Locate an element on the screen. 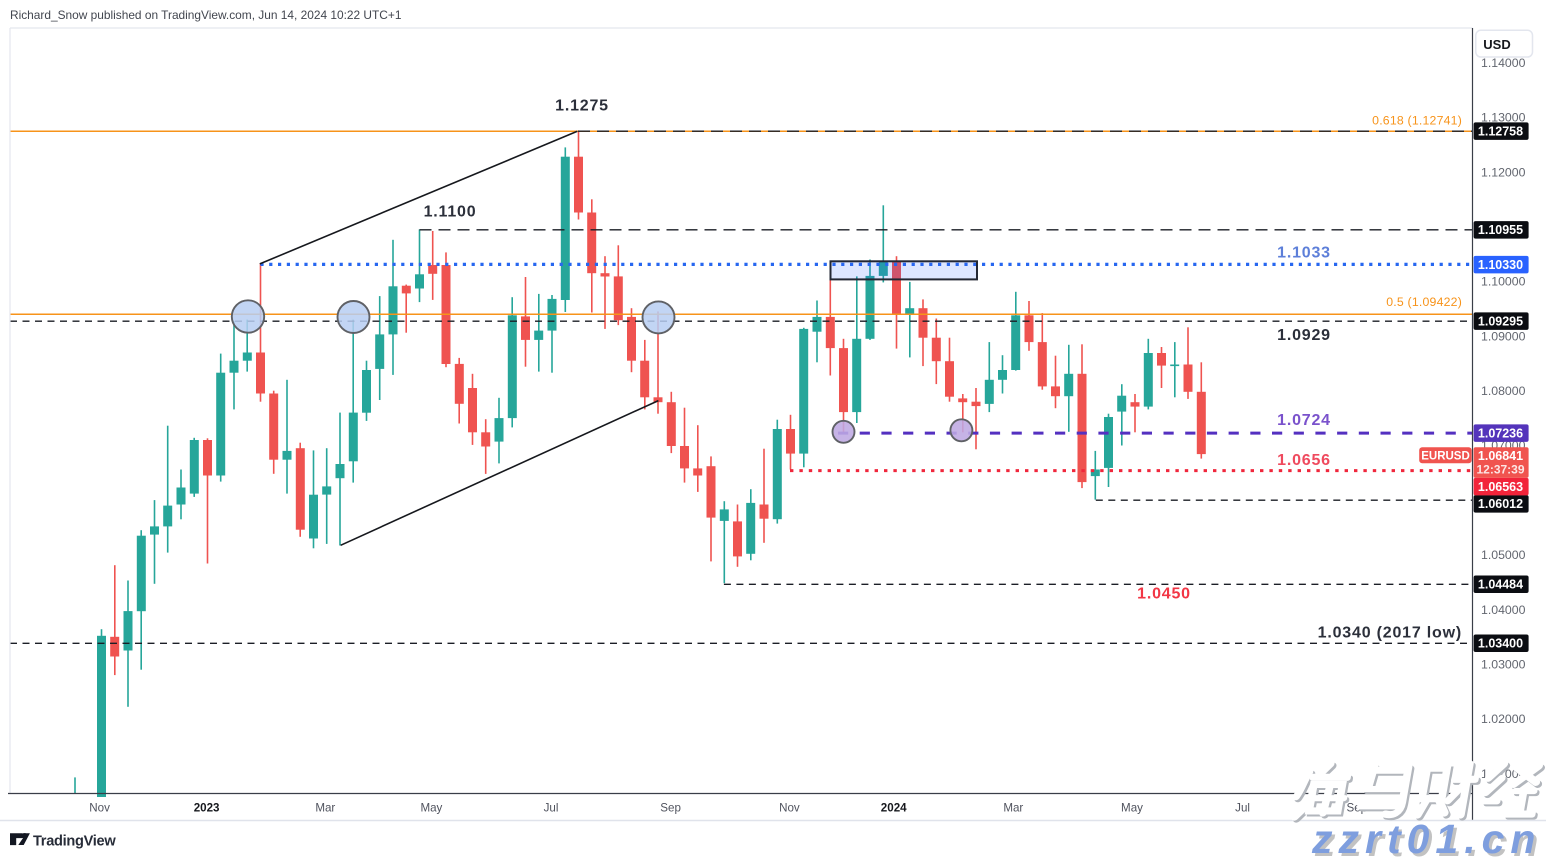  svg-text: 12:37:39 is located at coordinates (1500, 469).